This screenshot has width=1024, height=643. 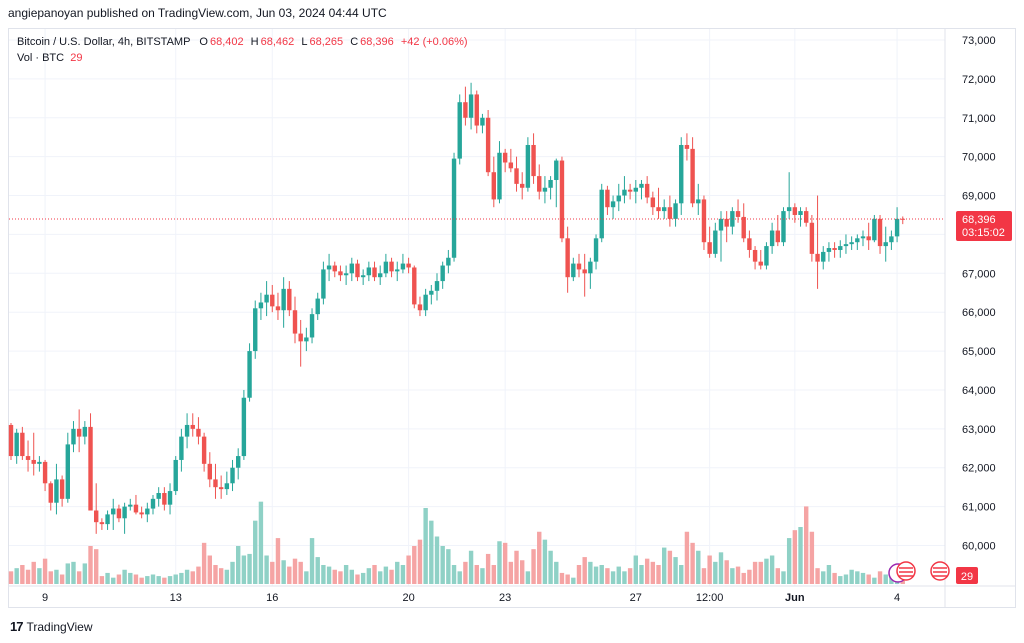 I want to click on symbol-label: Bitcoin / U.S. Dollar, 4h, BITSTAMP, so click(x=104, y=42).